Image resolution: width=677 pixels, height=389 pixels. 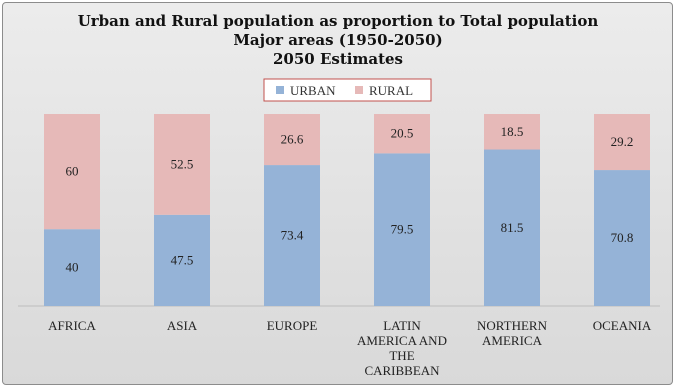 What do you see at coordinates (401, 355) in the screenshot?
I see `x-tick-label-3-line-2: THE` at bounding box center [401, 355].